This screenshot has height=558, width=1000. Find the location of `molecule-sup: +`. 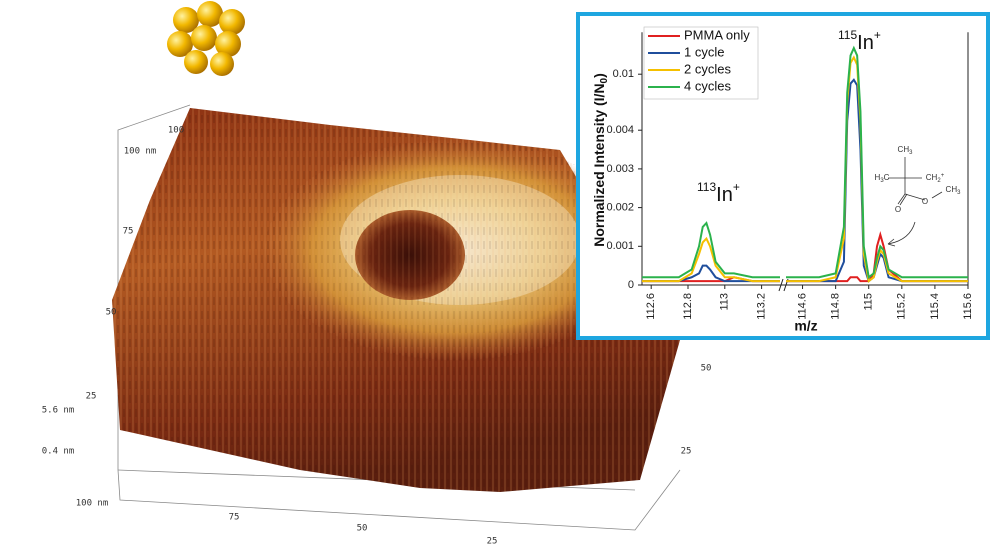

molecule-sup: + is located at coordinates (943, 176).